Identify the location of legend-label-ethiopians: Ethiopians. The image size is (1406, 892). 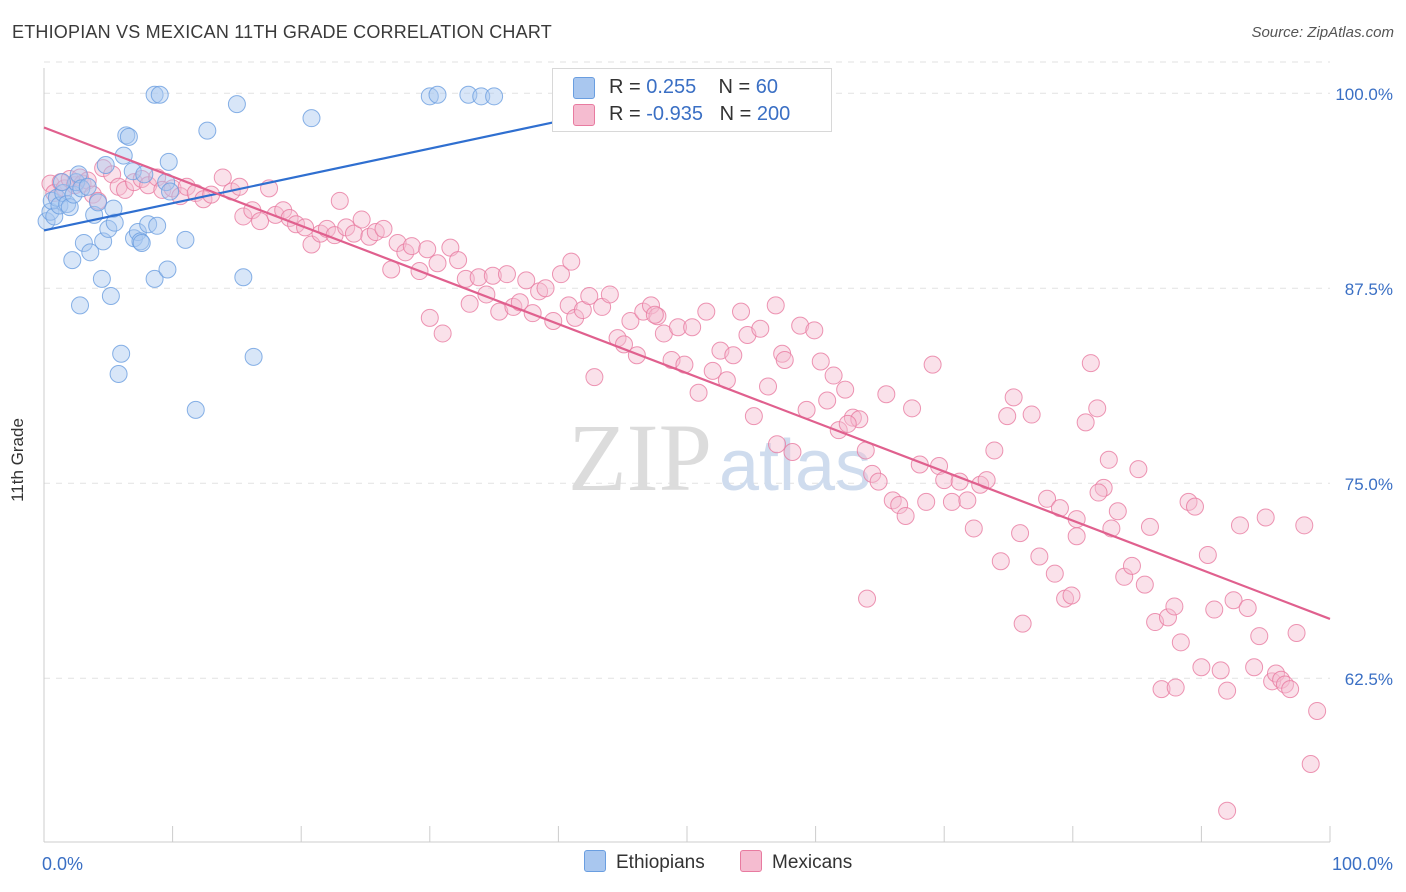
(660, 862).